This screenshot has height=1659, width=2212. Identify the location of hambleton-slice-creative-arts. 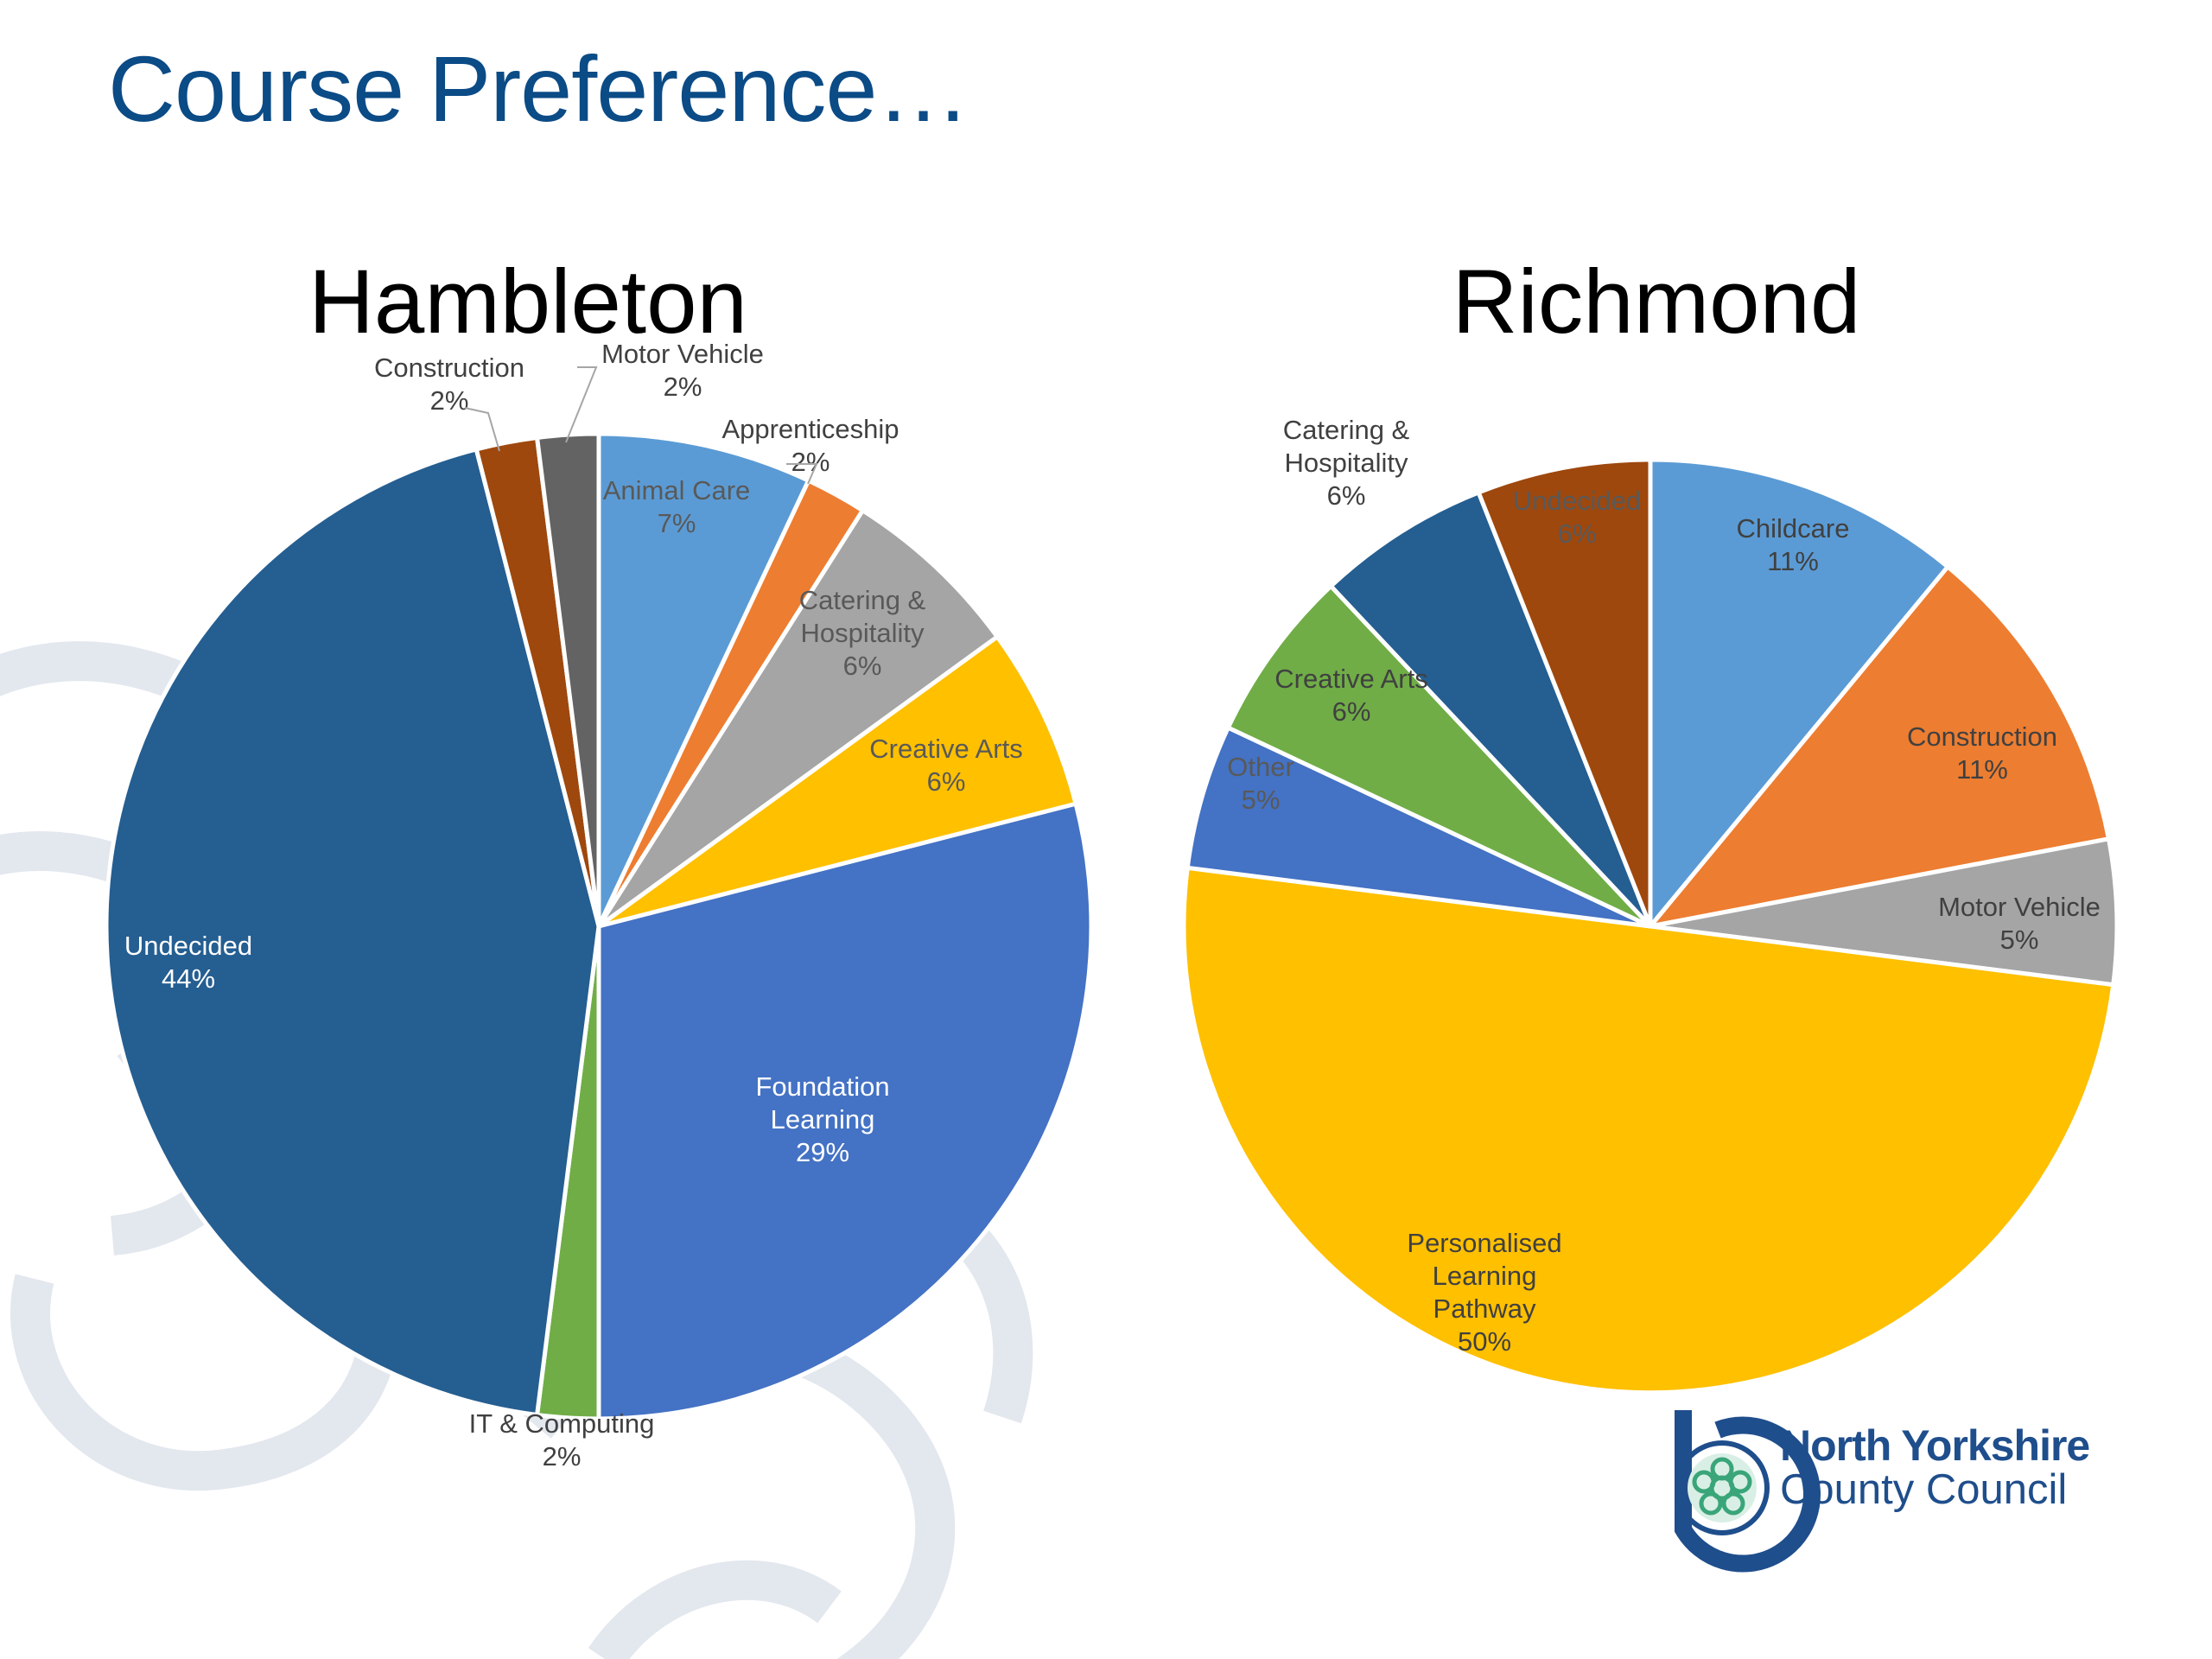
(837, 781).